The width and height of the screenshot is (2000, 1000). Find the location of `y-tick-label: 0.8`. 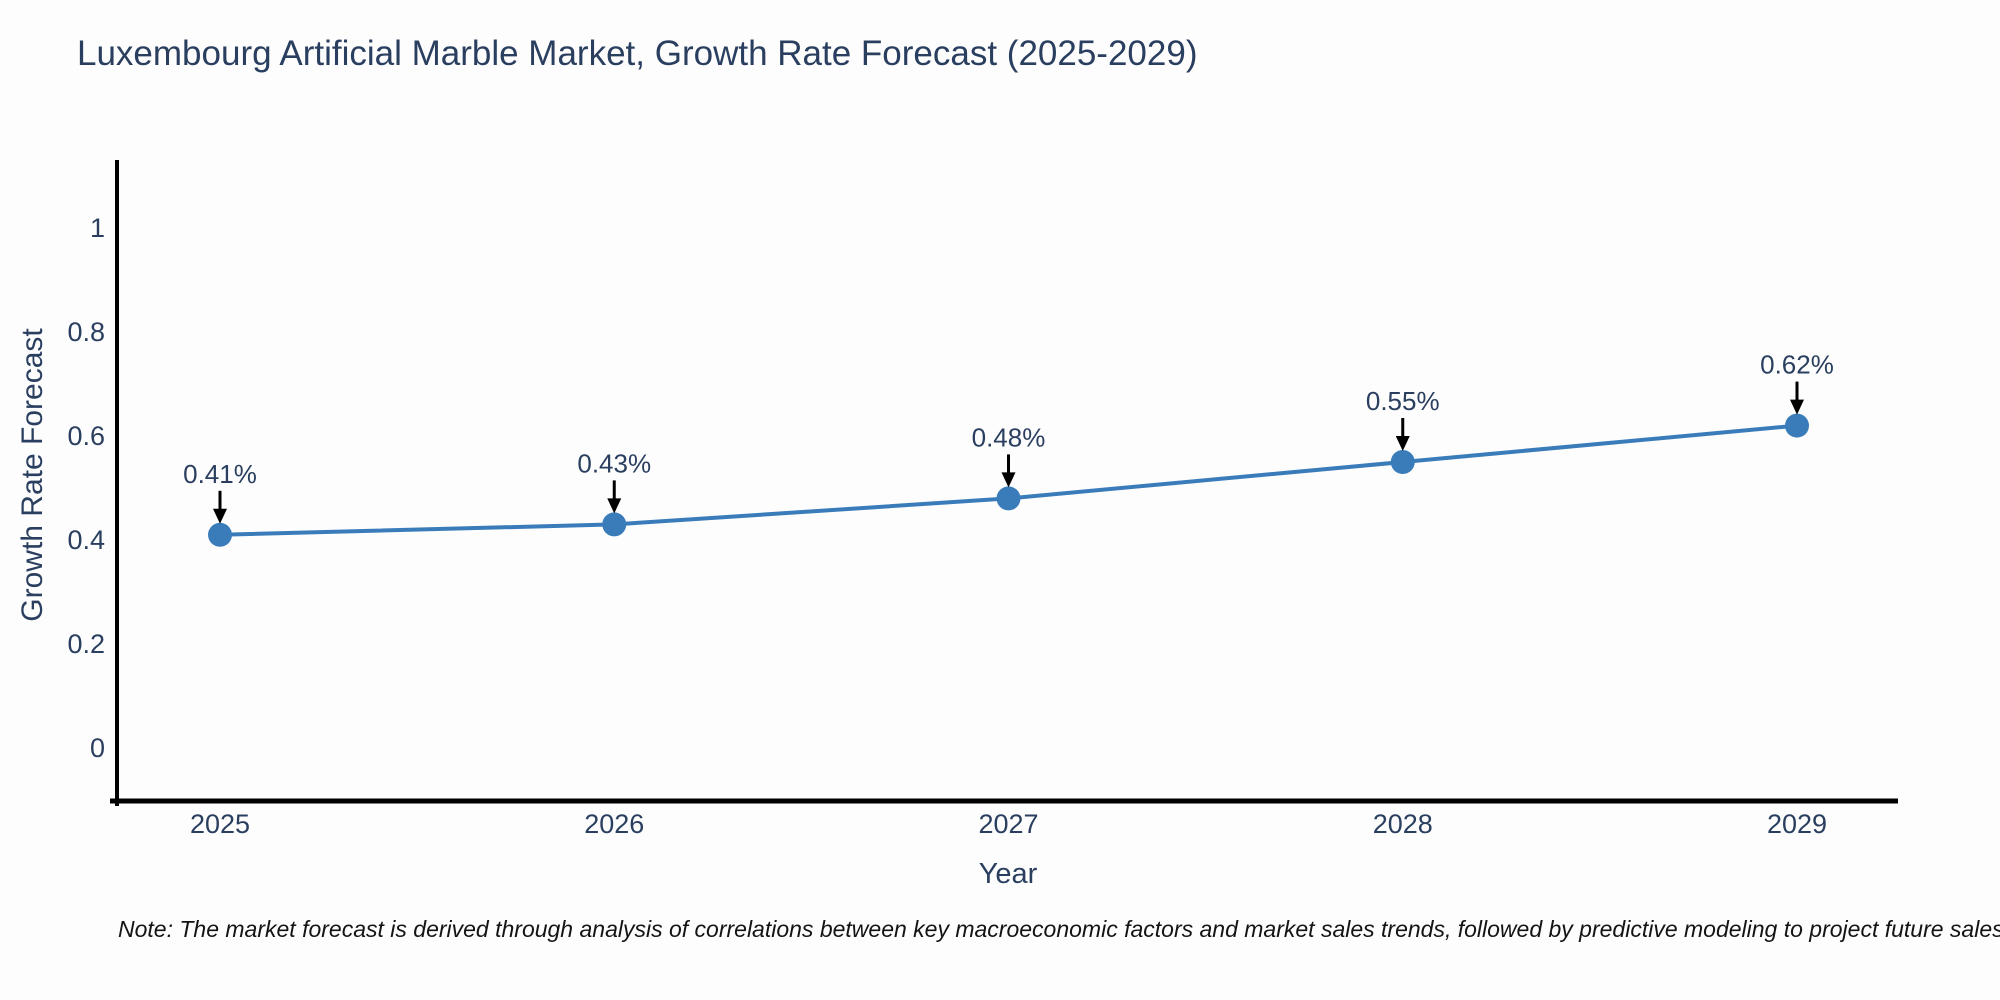

y-tick-label: 0.8 is located at coordinates (86, 332).